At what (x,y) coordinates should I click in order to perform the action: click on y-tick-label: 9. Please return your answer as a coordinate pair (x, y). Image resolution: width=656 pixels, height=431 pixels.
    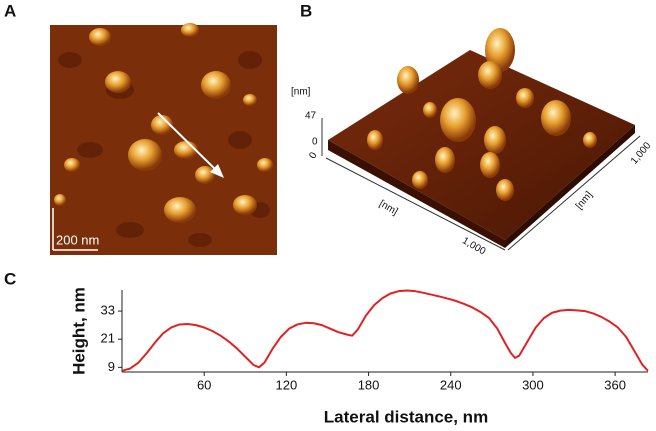
    Looking at the image, I should click on (111, 366).